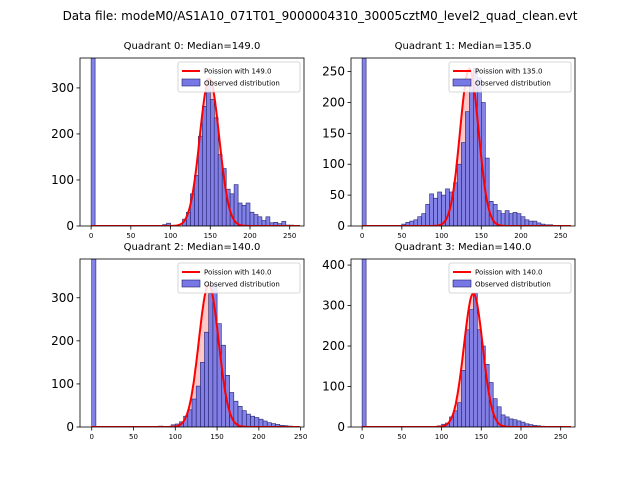  Describe the element at coordinates (333, 72) in the screenshot. I see `y-tick-label: 250` at that location.